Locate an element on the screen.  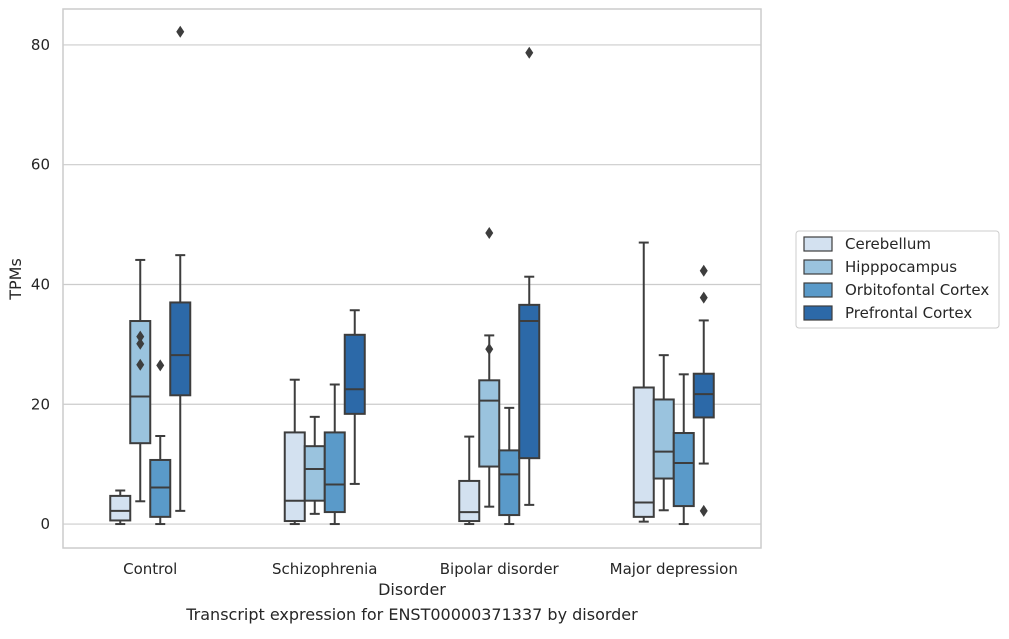
y-tick-label: 60 is located at coordinates (40, 165).